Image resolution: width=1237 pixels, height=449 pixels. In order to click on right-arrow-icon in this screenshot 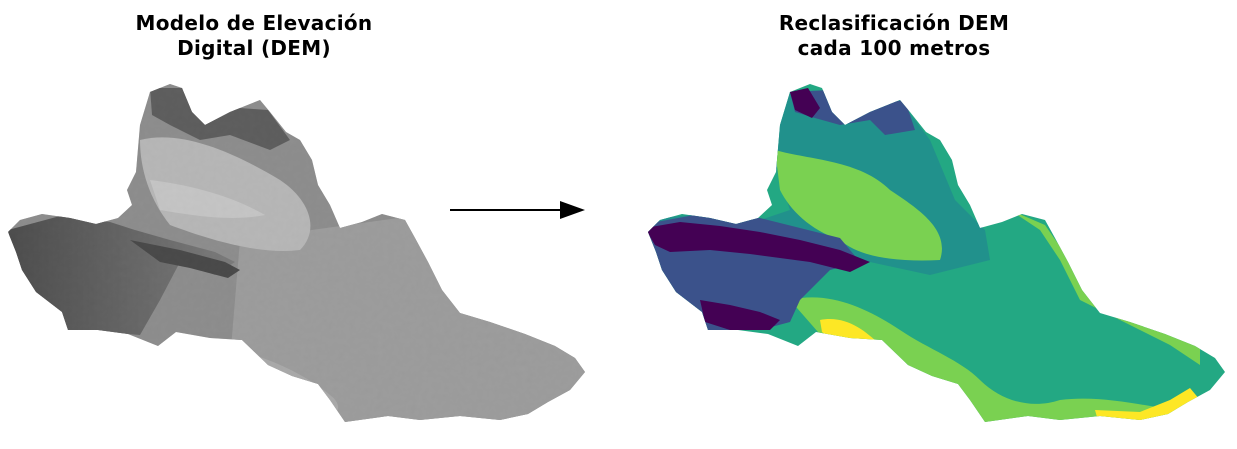, I will do `click(517, 210)`.